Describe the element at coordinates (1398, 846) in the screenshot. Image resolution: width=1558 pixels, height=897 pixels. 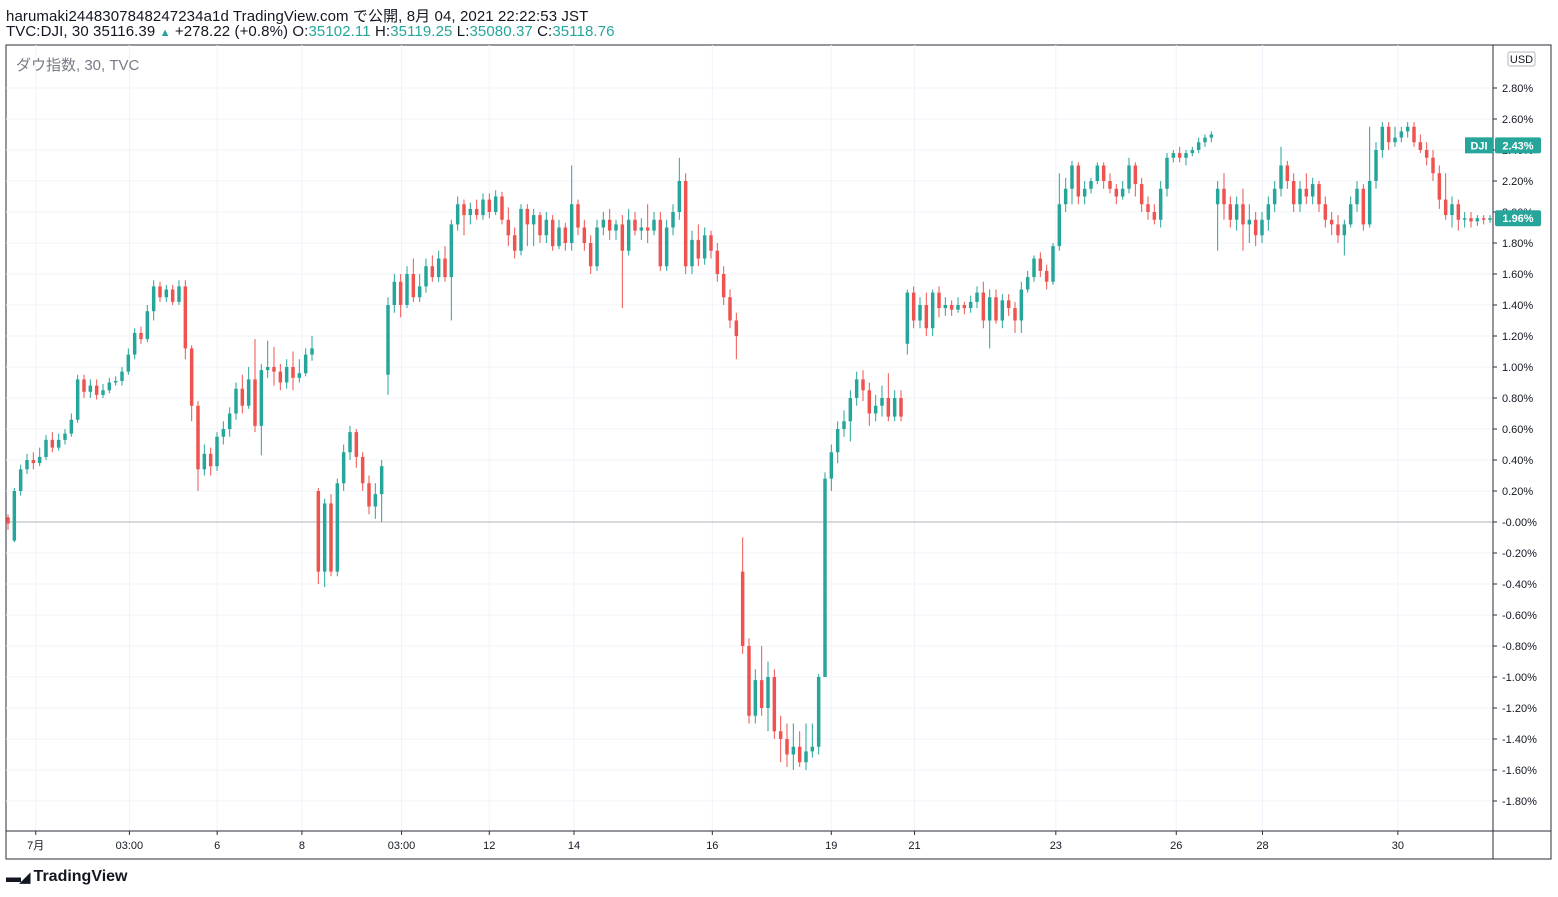
I see `x-axis-tick-label: 30` at that location.